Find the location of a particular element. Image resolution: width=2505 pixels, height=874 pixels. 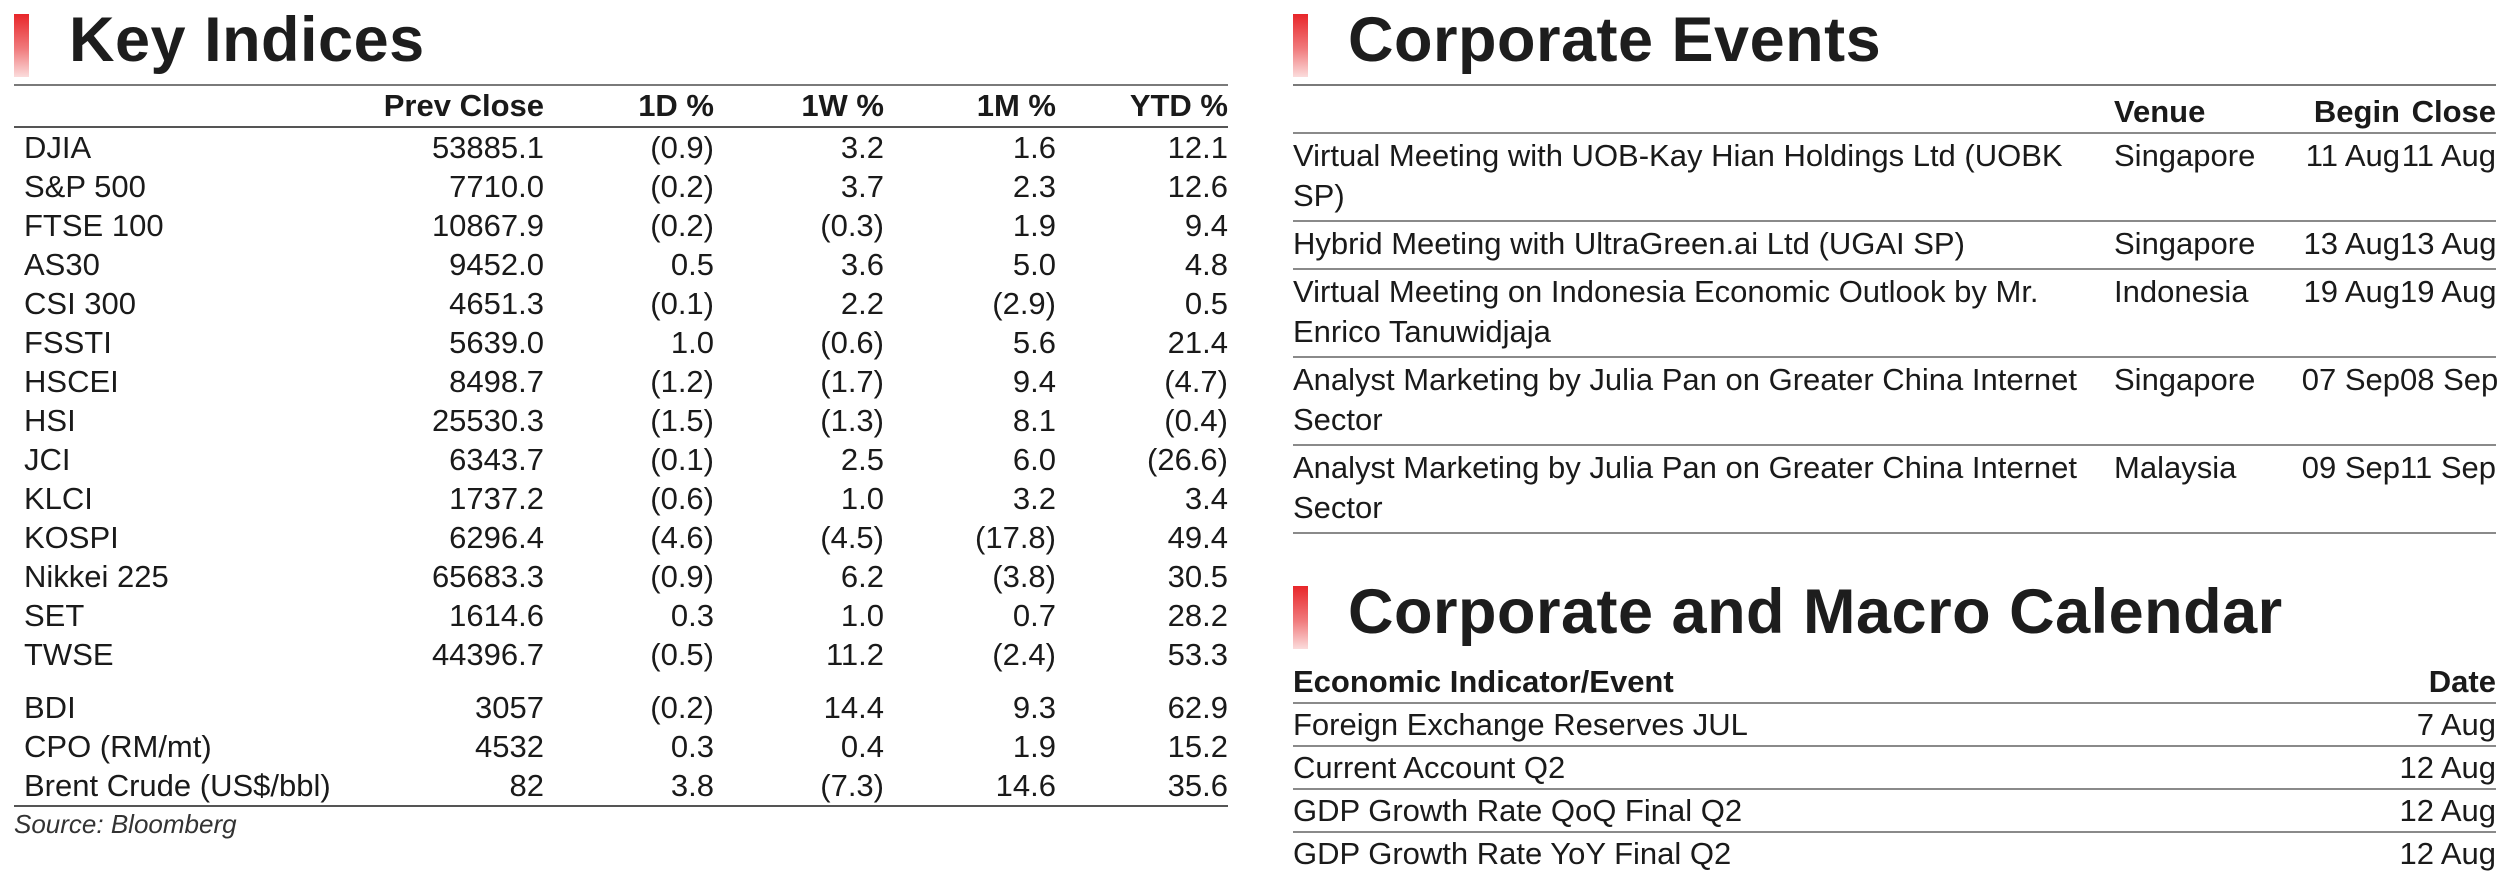

table-row: Foreign Exchange Reserves JUL 7 Aug is located at coordinates (1894, 725).